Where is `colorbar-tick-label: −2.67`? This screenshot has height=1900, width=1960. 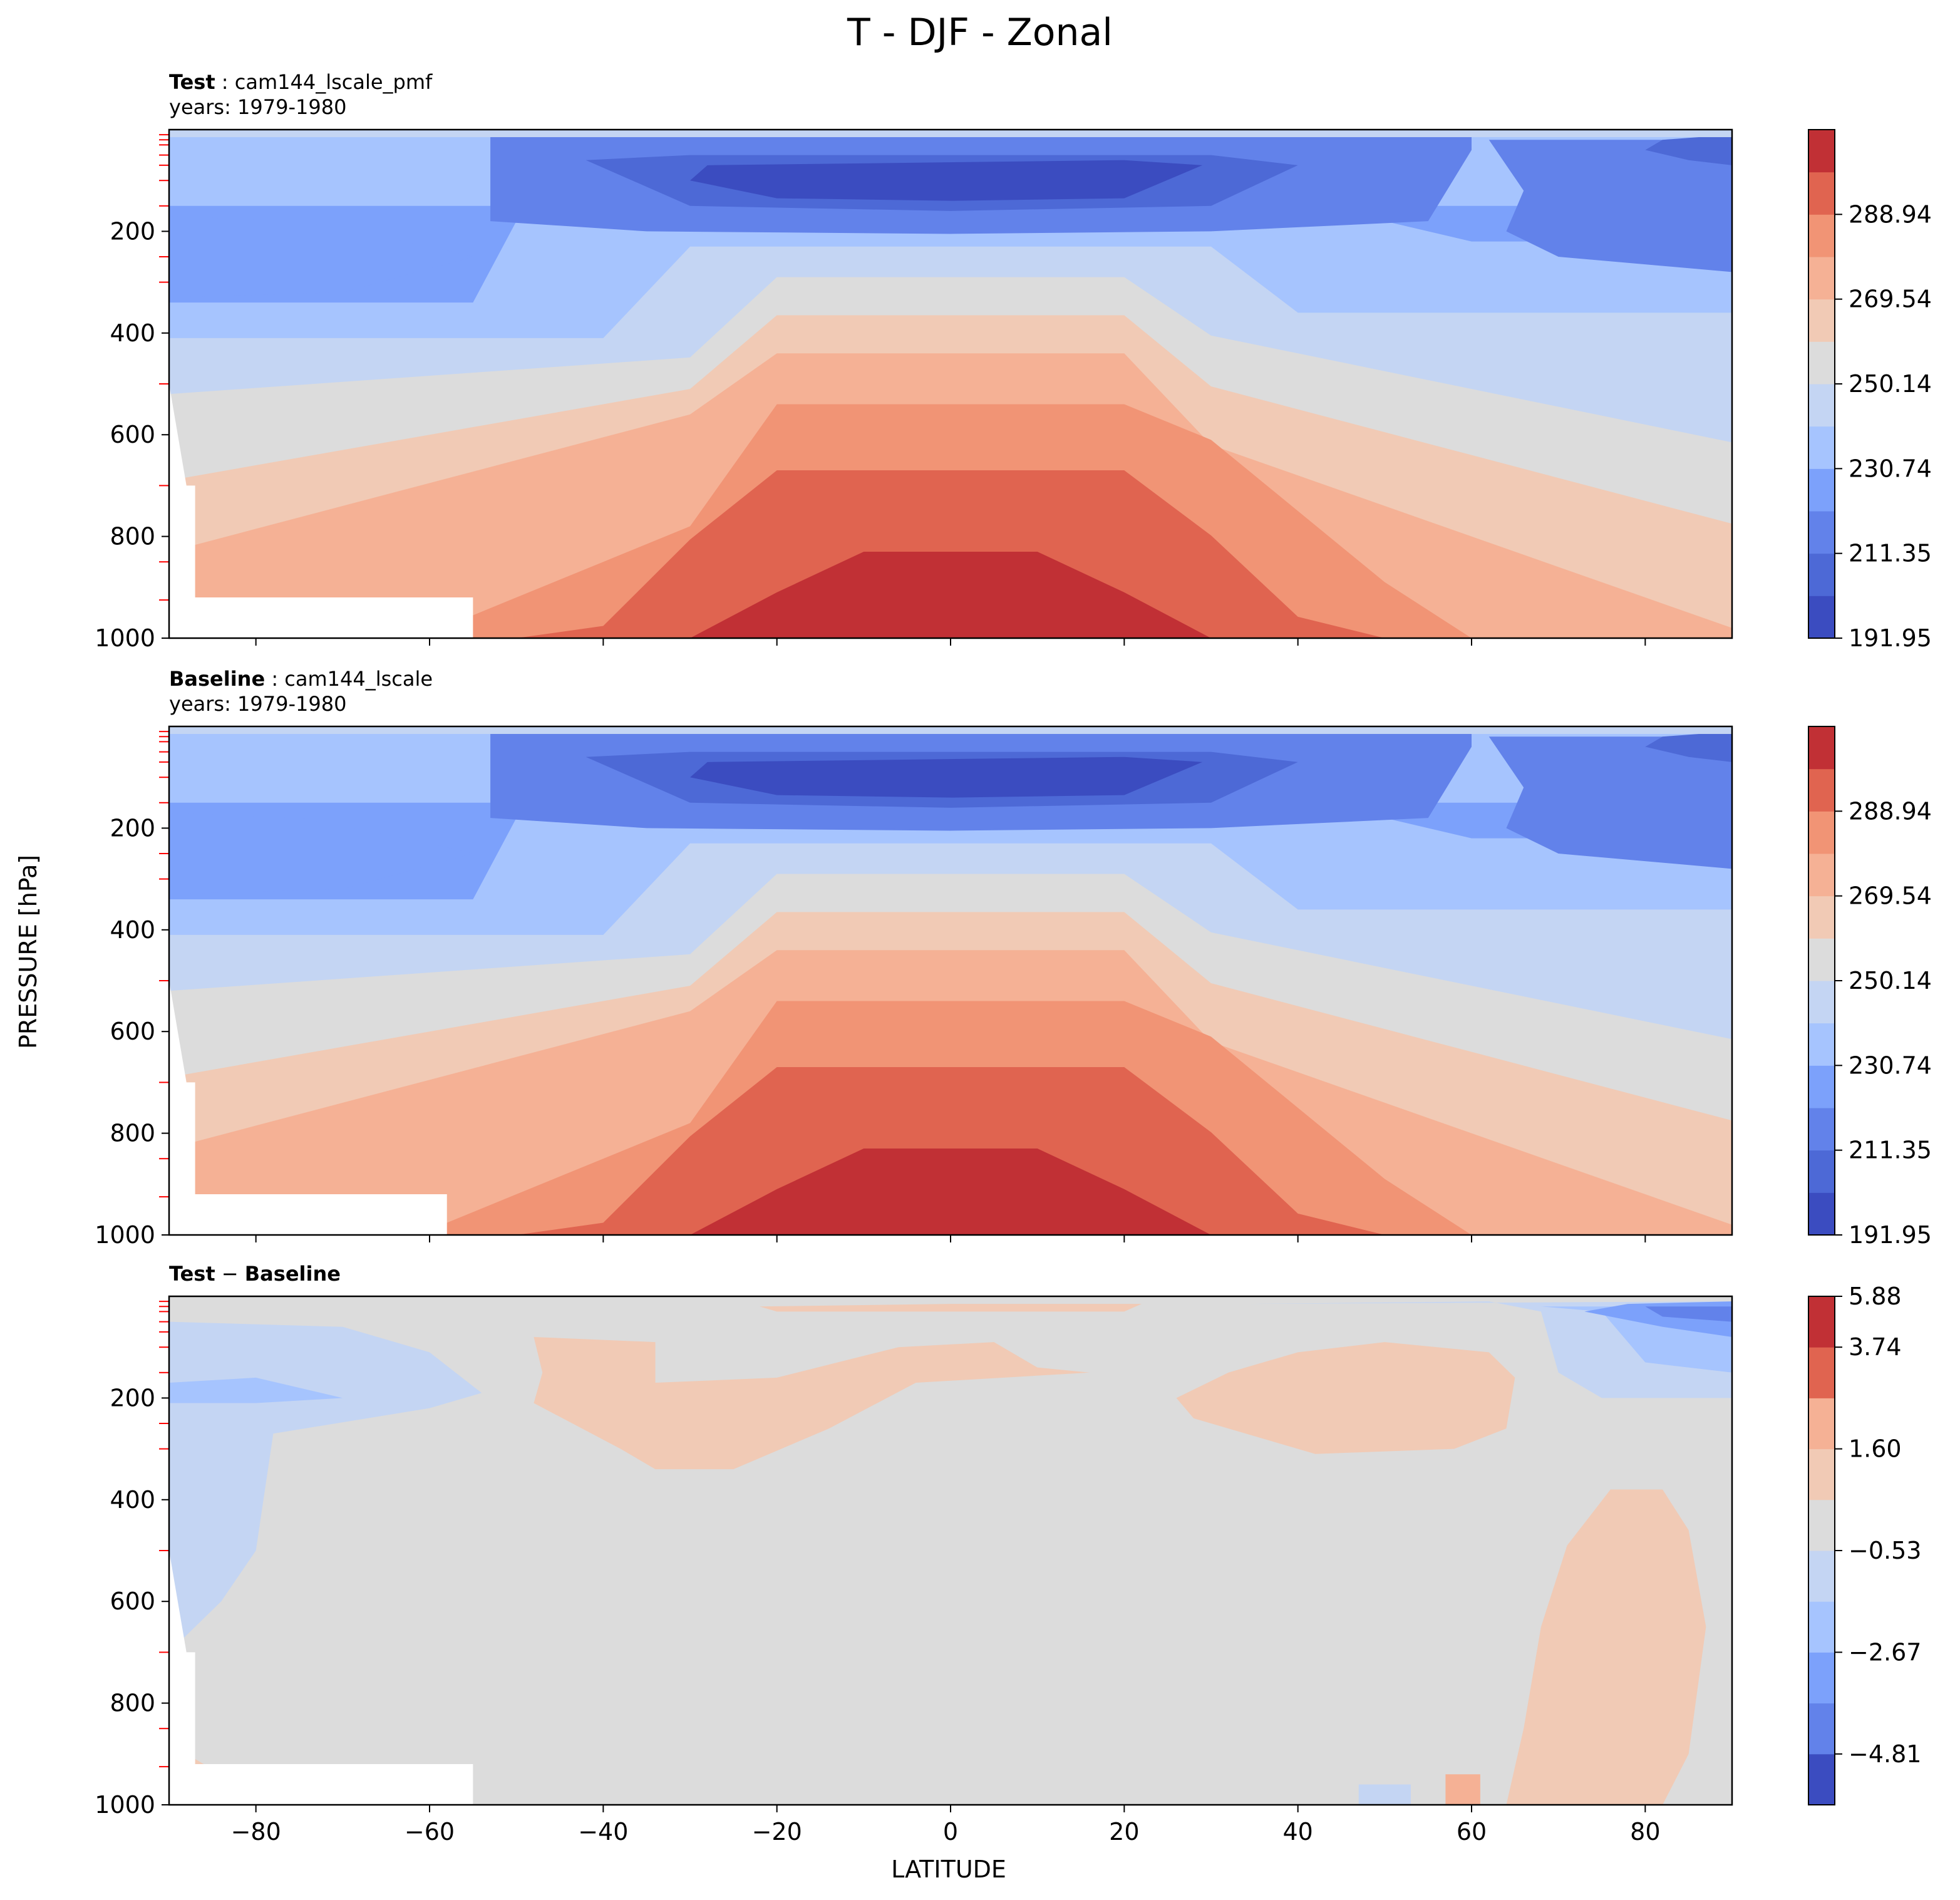
colorbar-tick-label: −2.67 is located at coordinates (1885, 1652).